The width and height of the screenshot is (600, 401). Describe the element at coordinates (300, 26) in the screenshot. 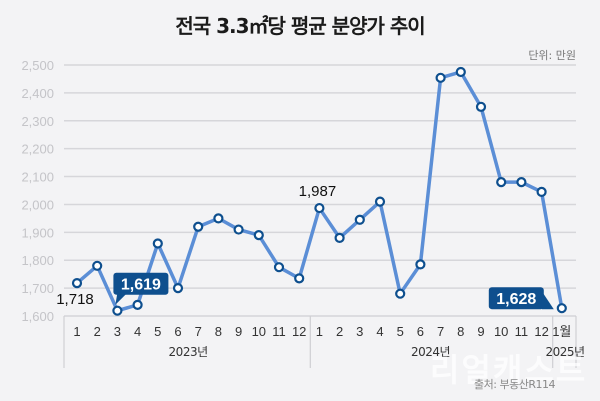

I see `chart-title: 전국 3.3㎡당 평균 분양가 추이` at that location.